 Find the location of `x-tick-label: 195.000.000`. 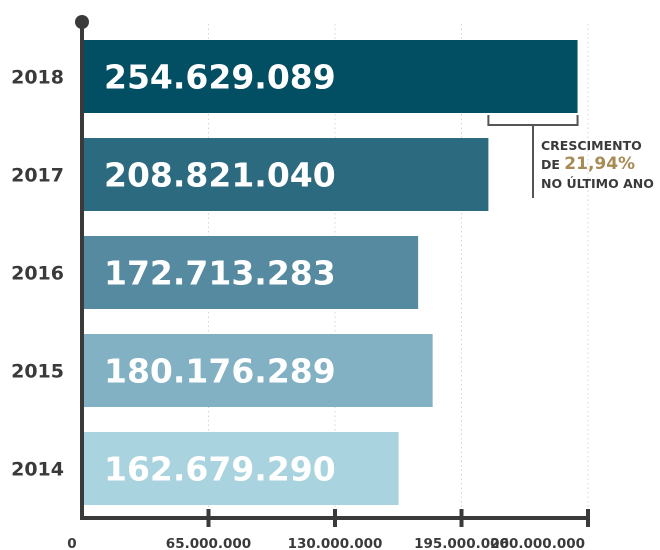

x-tick-label: 195.000.000 is located at coordinates (461, 543).